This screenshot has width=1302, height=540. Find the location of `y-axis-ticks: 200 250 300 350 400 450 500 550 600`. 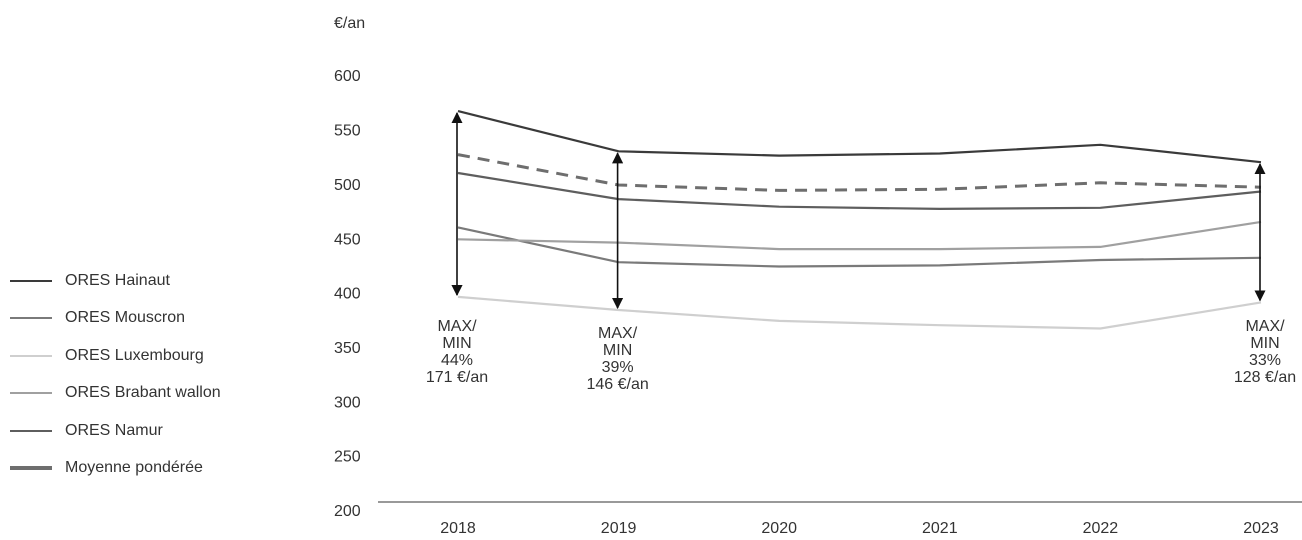

y-axis-ticks: 200 250 300 350 400 450 500 550 600 is located at coordinates (347, 294).